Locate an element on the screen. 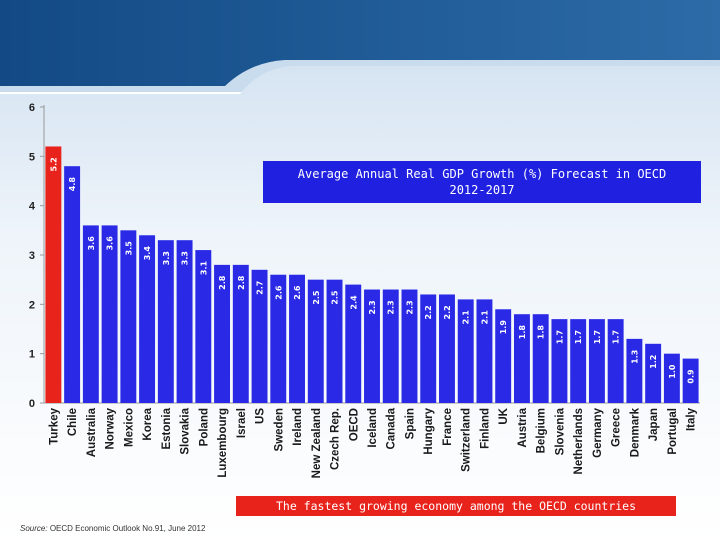 This screenshot has width=720, height=540. bar-value-label: 1.3 is located at coordinates (634, 357).